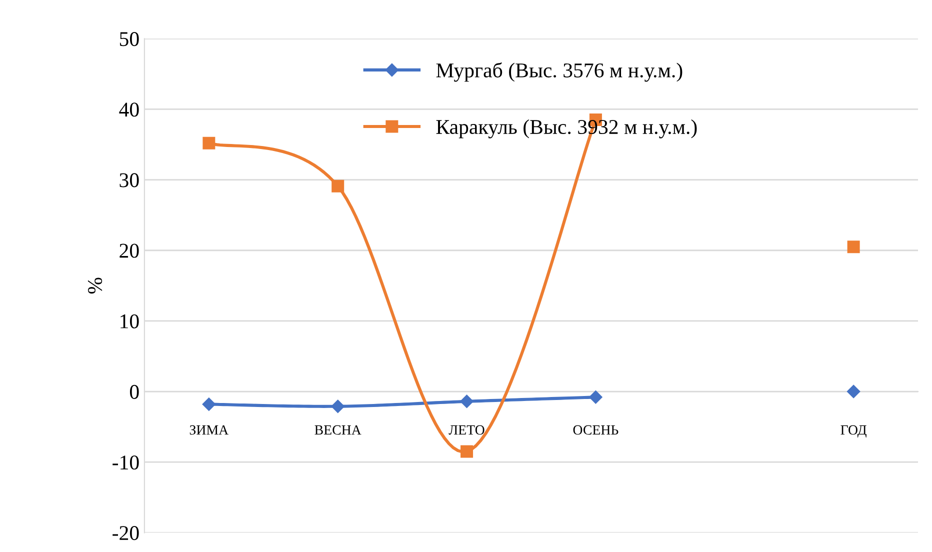  Describe the element at coordinates (125, 462) in the screenshot. I see `y-tick-label: -10` at that location.